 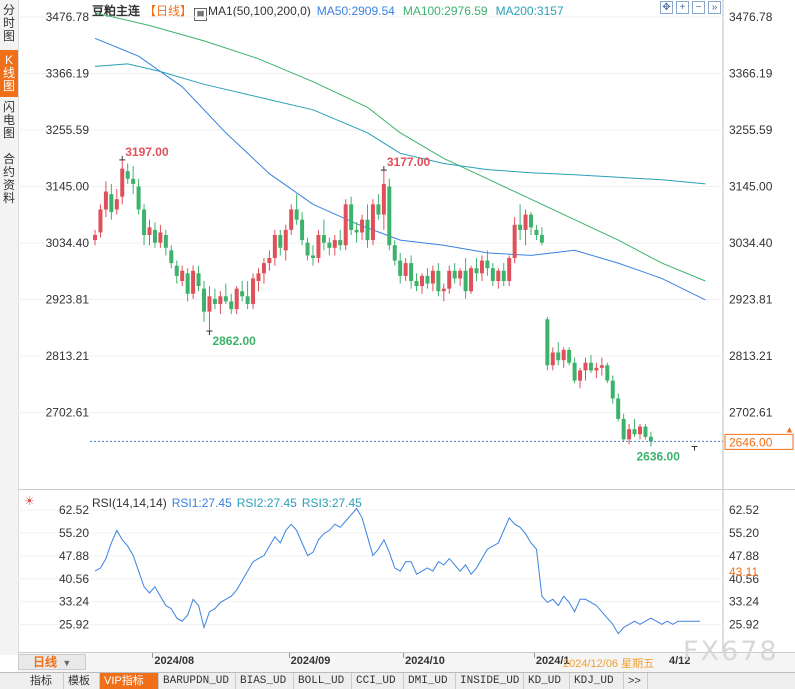 What do you see at coordinates (445, 11) in the screenshot?
I see `ma100-value: MA100:2976.59` at bounding box center [445, 11].